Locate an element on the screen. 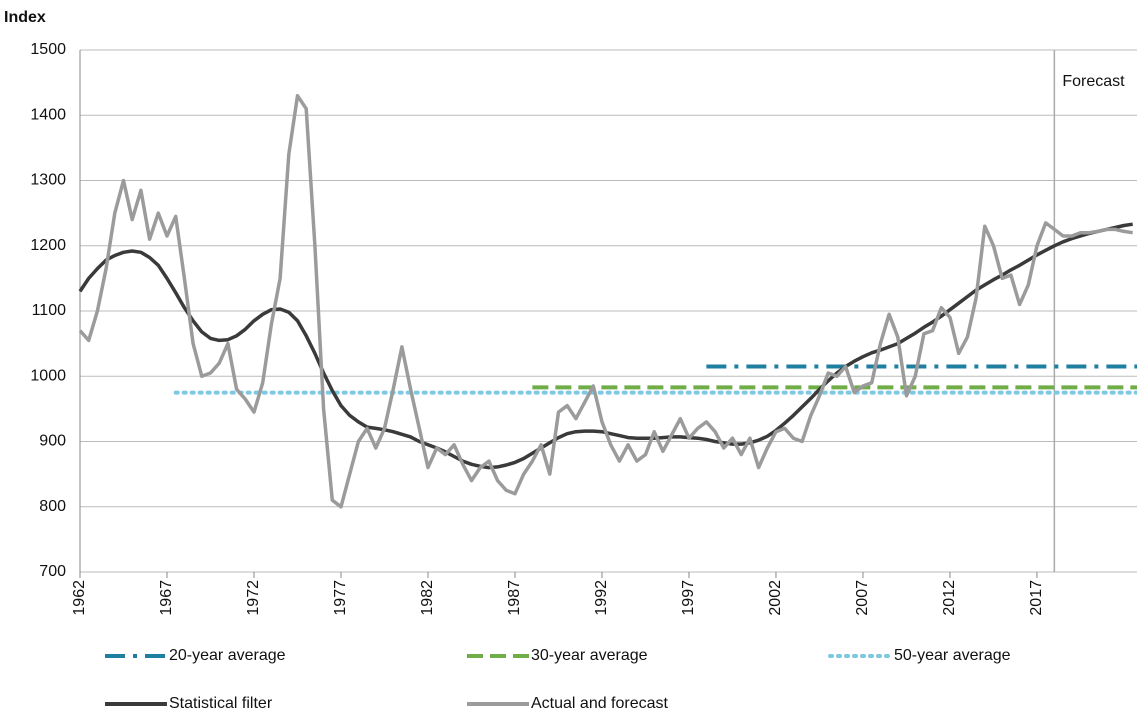  x-tick-label: 2017 is located at coordinates (1036, 598).